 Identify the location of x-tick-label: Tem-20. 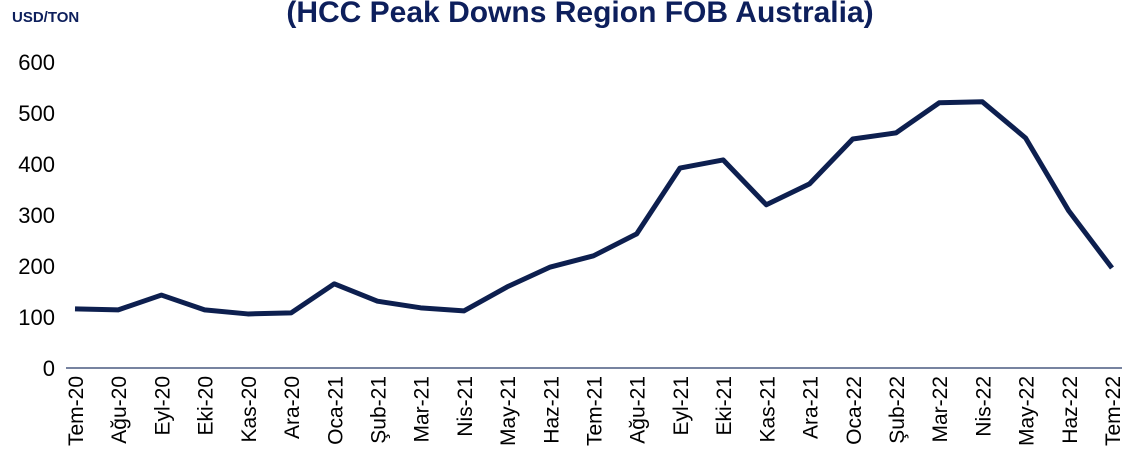
(76, 411).